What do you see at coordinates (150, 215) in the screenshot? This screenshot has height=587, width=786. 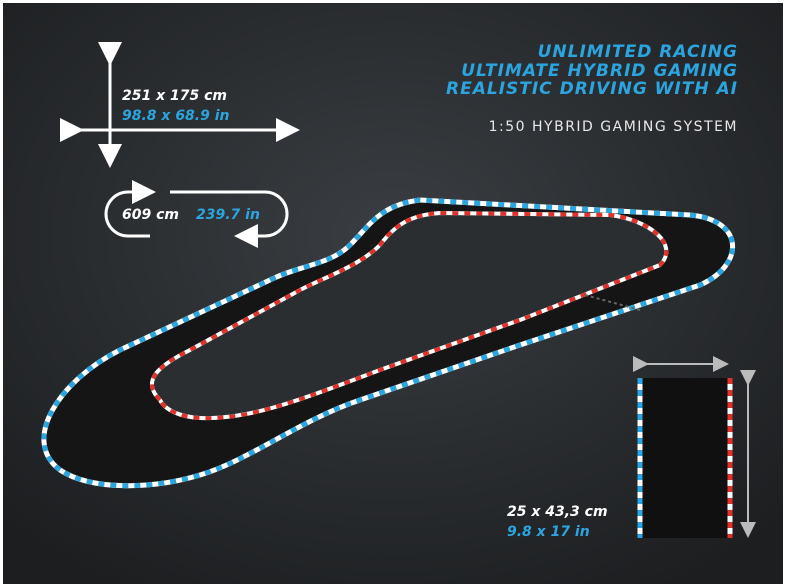 I see `track-length-metric: 609 cm` at bounding box center [150, 215].